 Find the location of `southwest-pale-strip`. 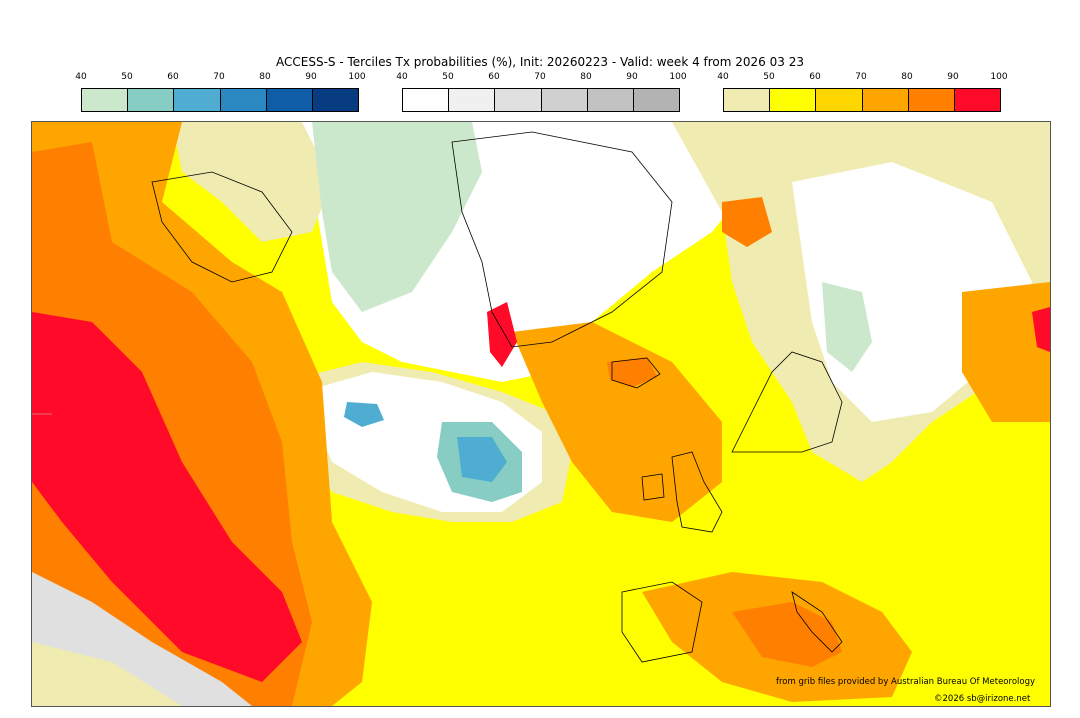

southwest-pale-strip is located at coordinates (107, 674).